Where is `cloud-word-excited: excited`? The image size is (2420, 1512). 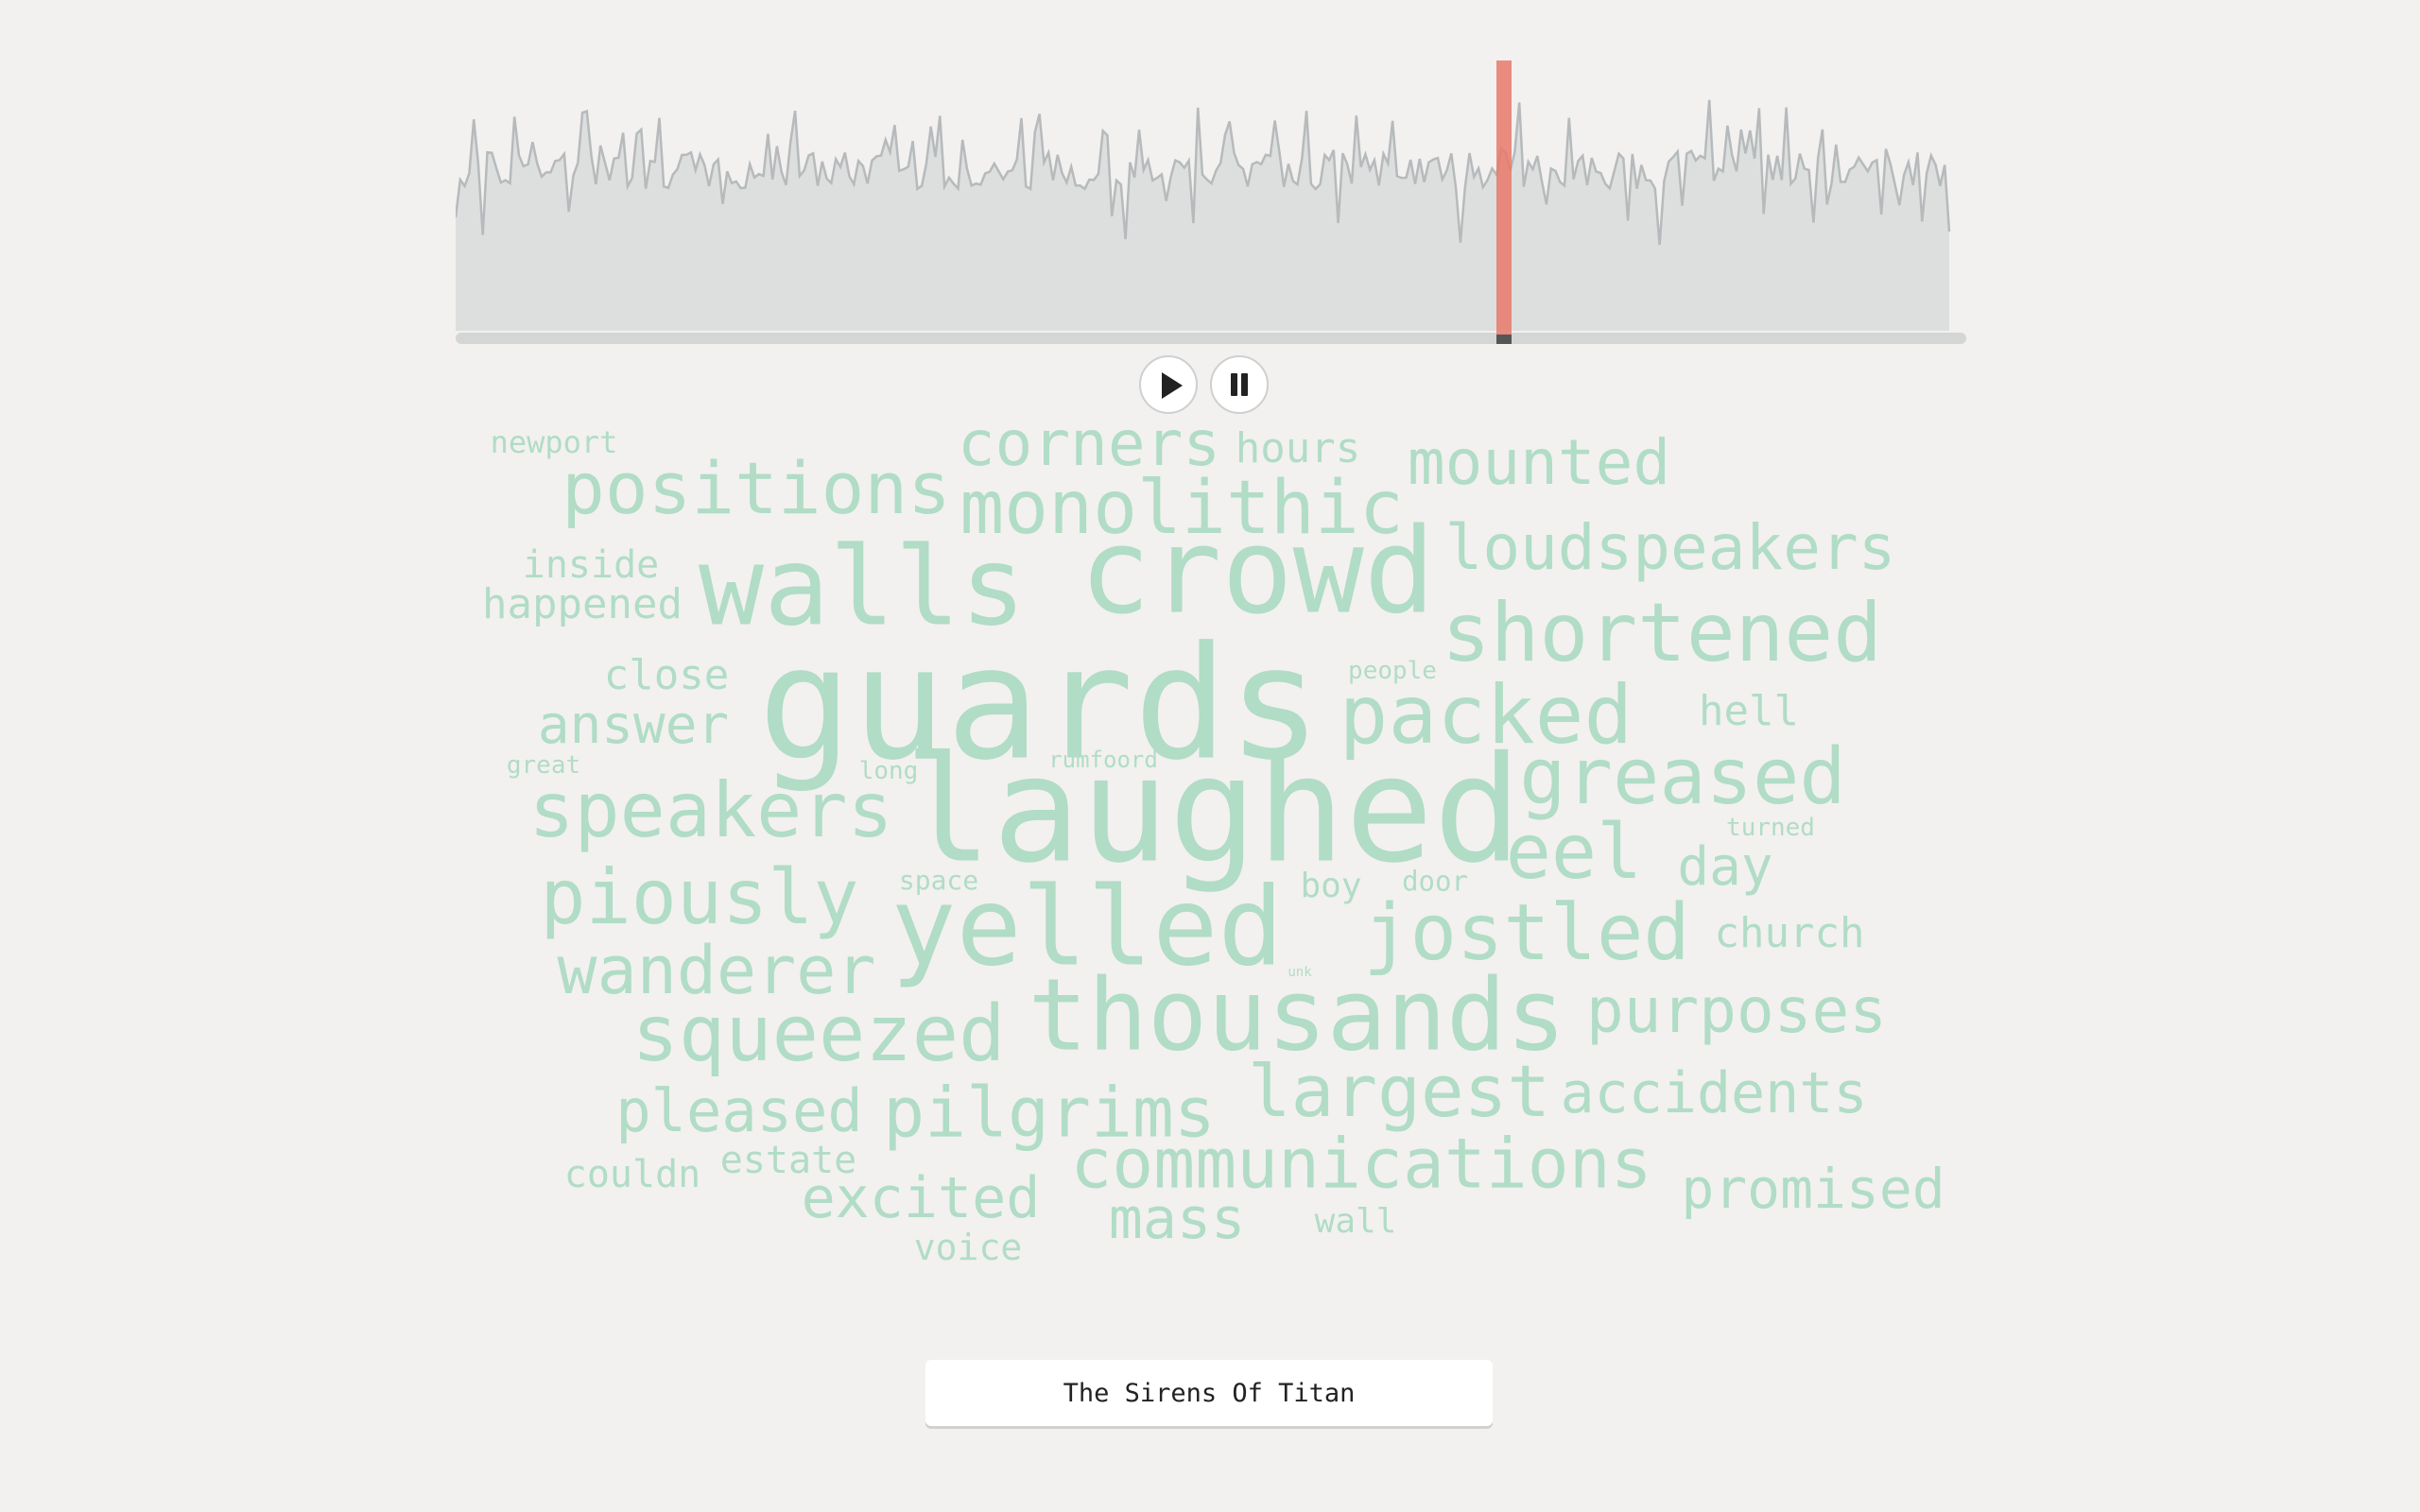 cloud-word-excited: excited is located at coordinates (921, 1198).